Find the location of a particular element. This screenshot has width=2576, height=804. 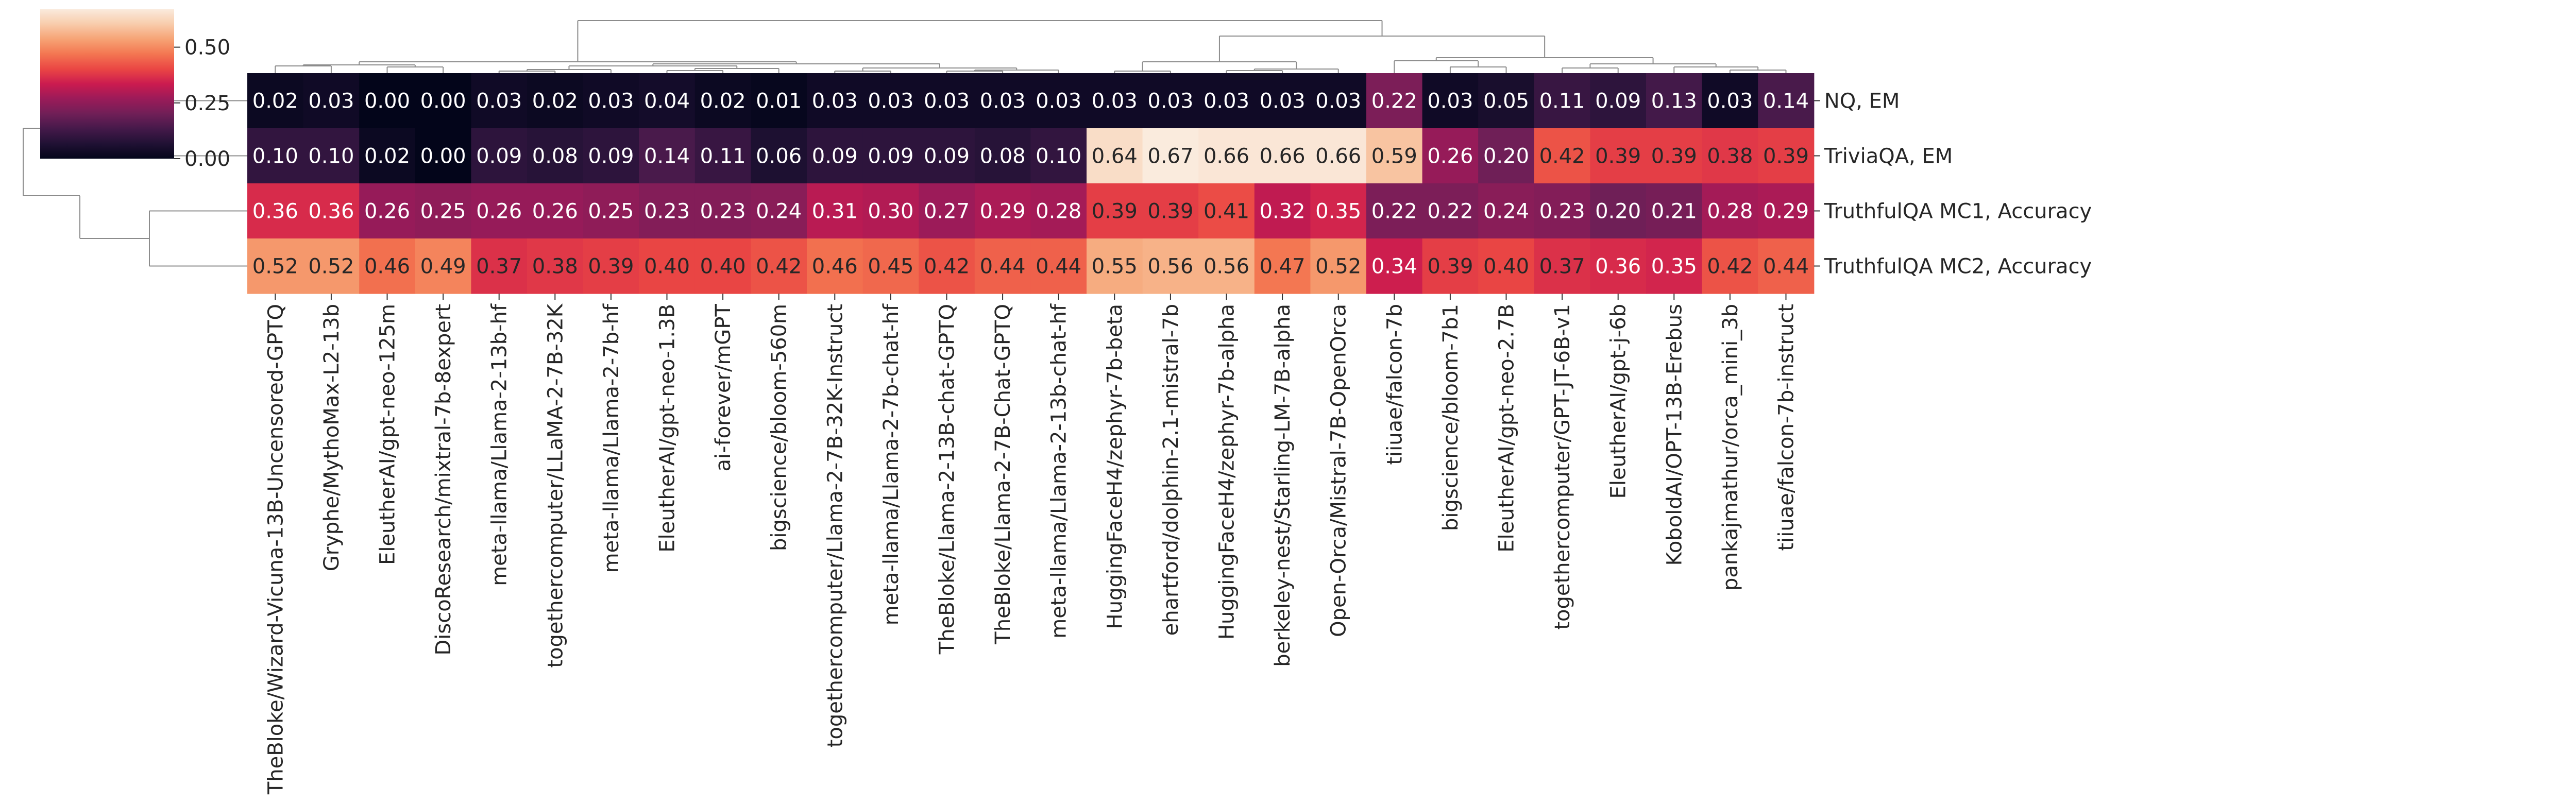

cell-value-label: 0.29 is located at coordinates (1786, 212).